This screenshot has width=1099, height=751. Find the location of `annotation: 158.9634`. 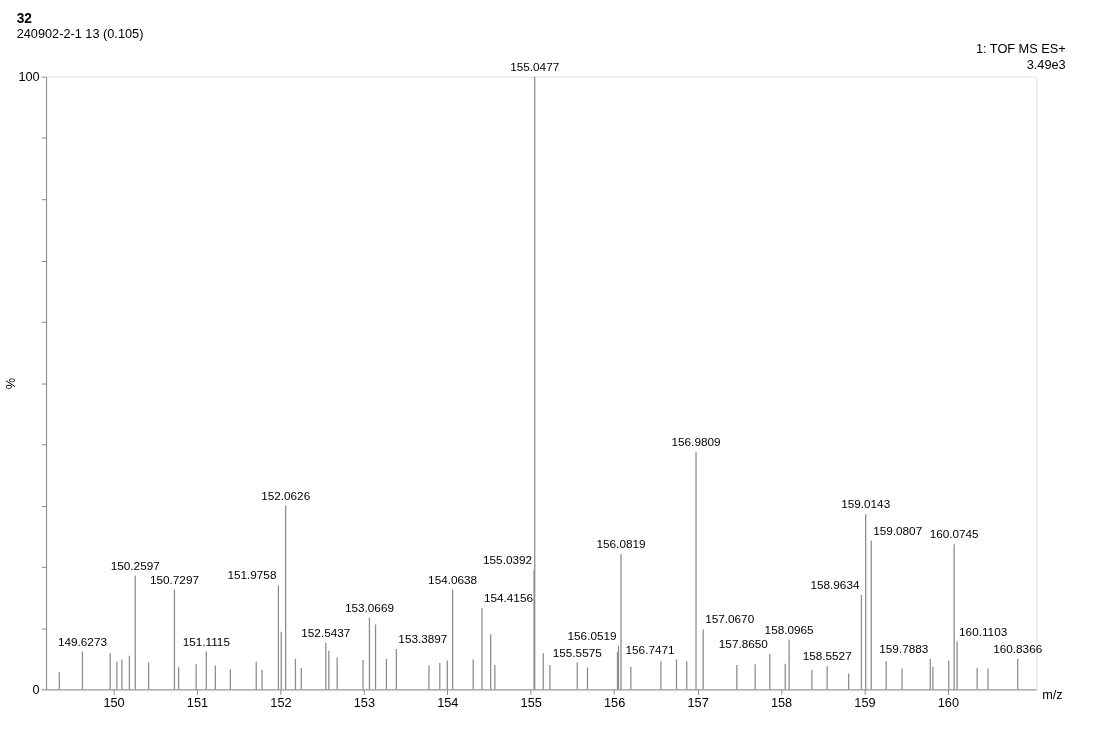

annotation: 158.9634 is located at coordinates (835, 585).